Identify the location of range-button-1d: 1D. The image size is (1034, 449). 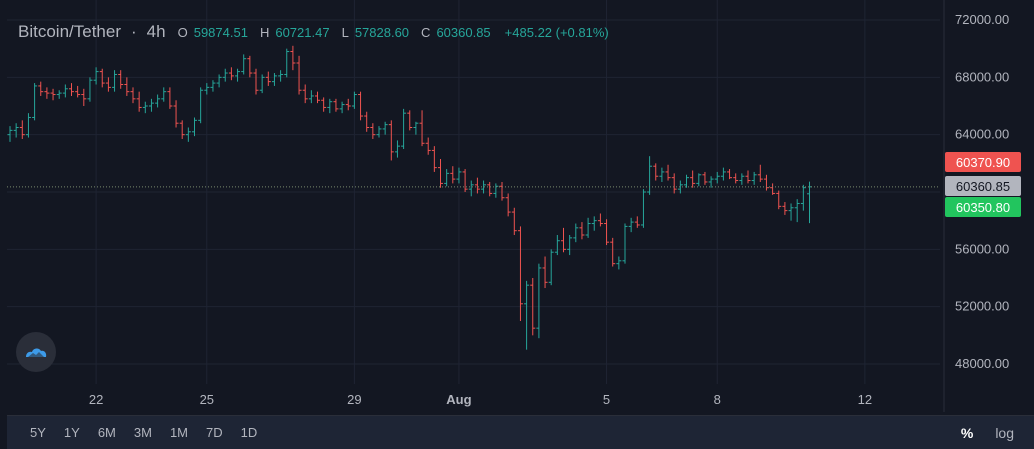
(249, 432).